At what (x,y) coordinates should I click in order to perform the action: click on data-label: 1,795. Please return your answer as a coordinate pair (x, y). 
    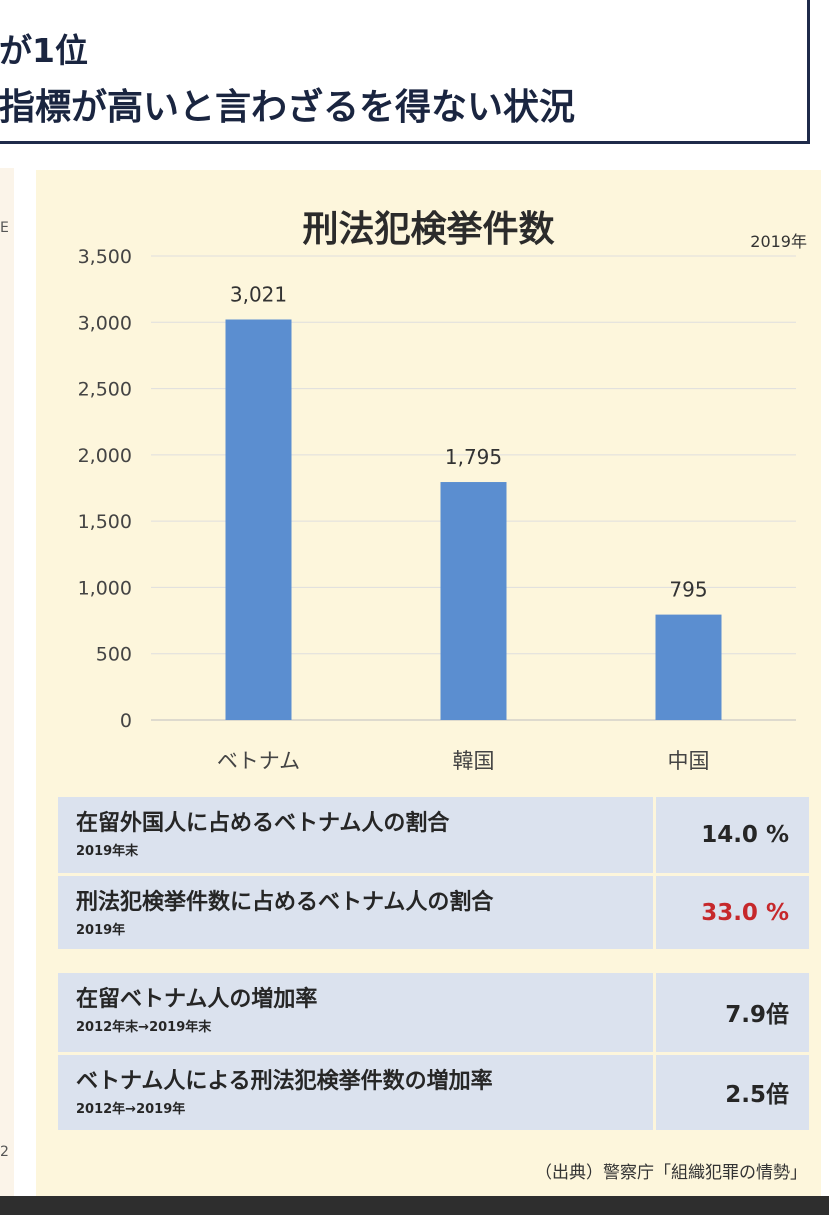
    Looking at the image, I should click on (473, 457).